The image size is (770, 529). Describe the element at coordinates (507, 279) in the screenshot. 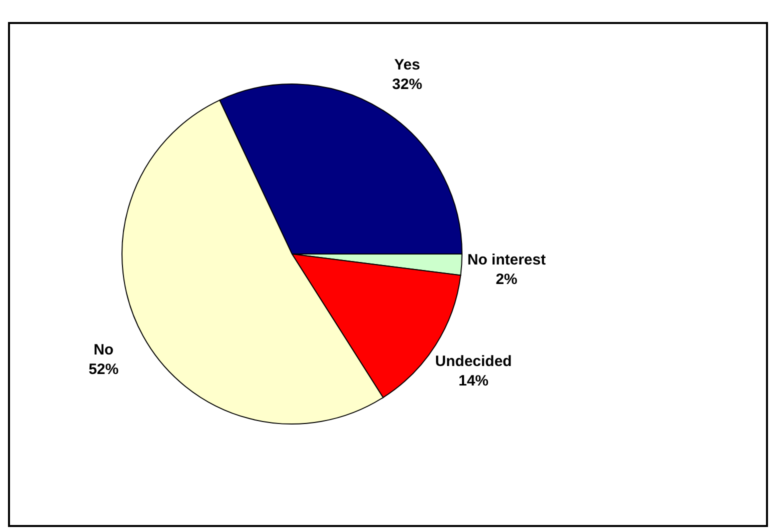

I see `data-label: 2%` at that location.